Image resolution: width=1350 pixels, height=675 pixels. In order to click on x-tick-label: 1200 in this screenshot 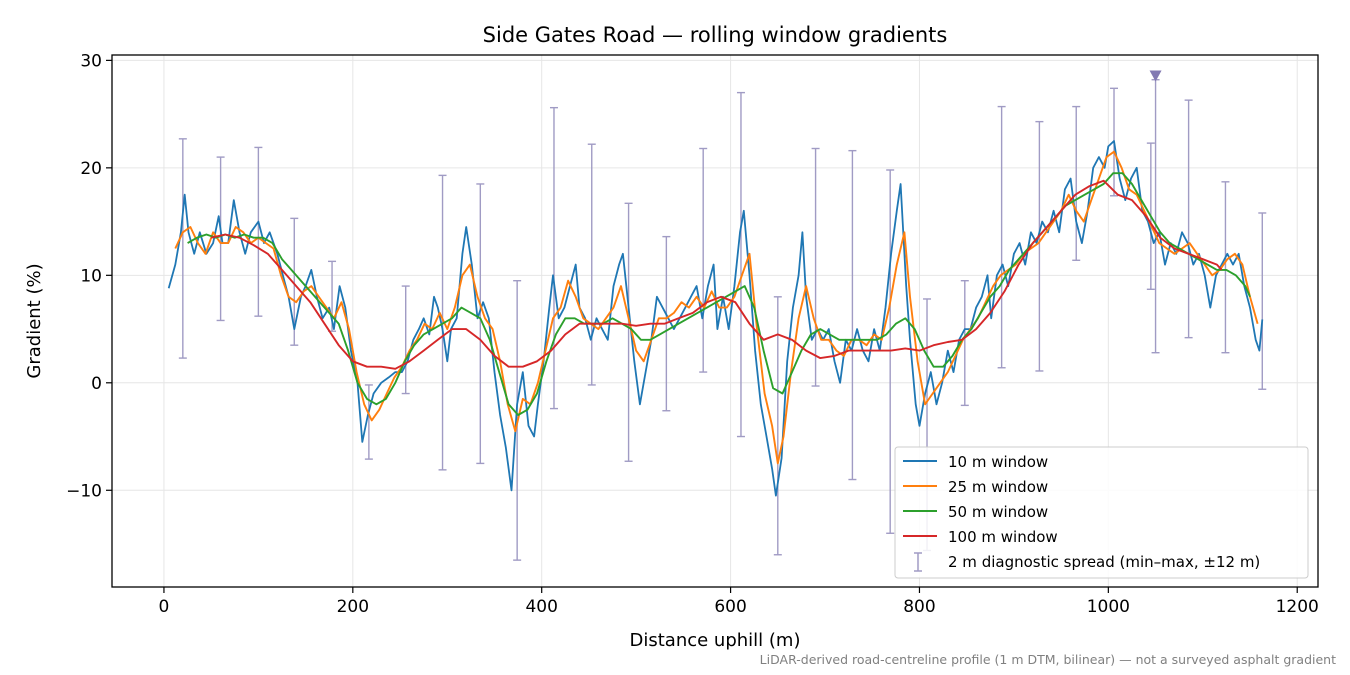, I will do `click(1297, 607)`.